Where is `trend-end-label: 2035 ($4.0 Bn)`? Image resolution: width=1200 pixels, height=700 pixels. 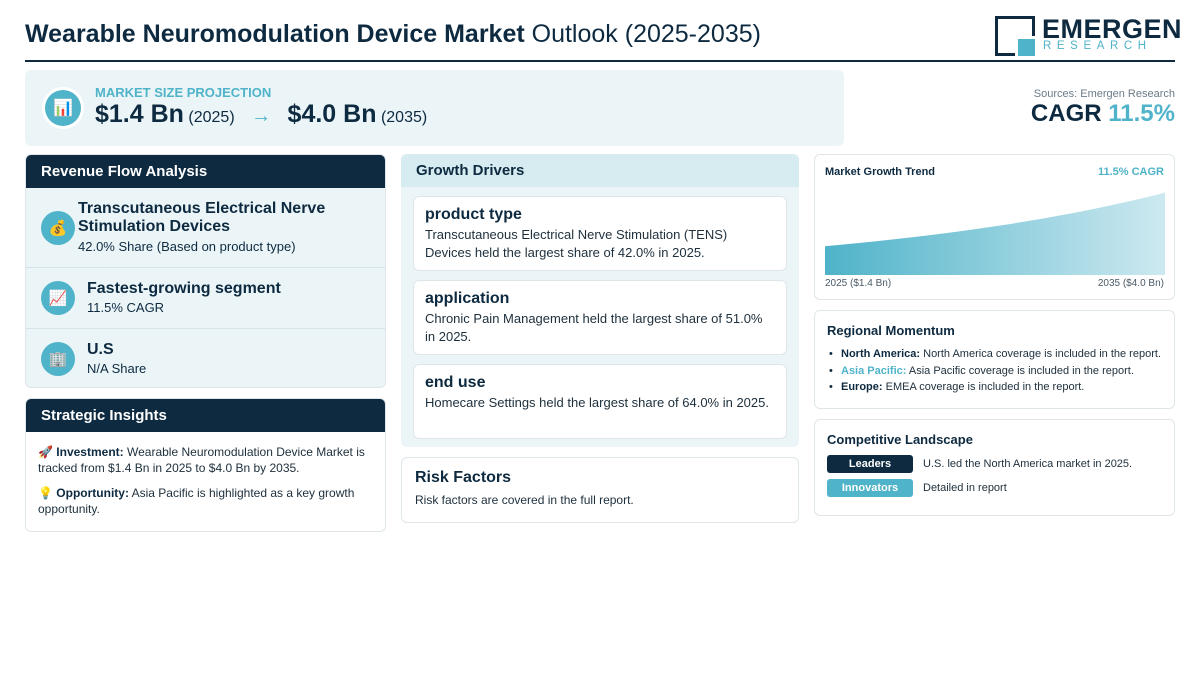
trend-end-label: 2035 ($4.0 Bn) is located at coordinates (1130, 283).